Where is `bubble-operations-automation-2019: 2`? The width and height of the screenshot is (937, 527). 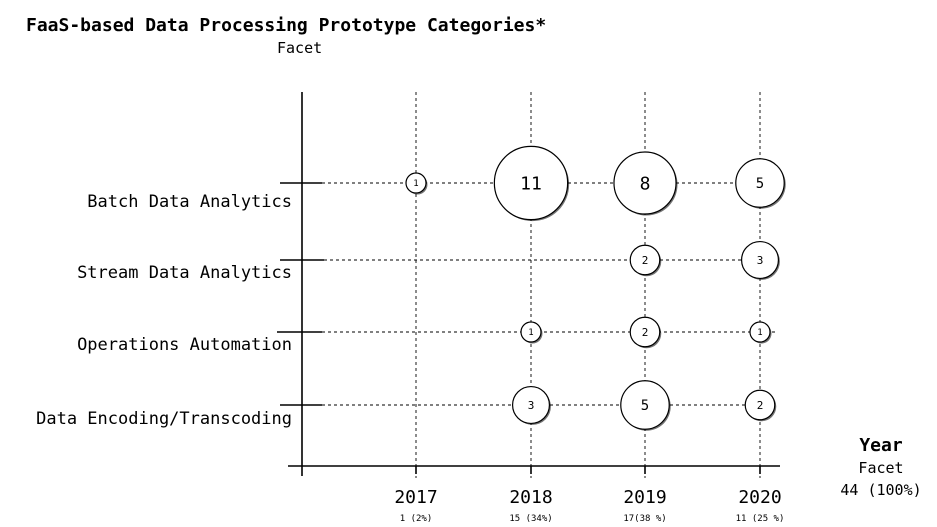 bubble-operations-automation-2019: 2 is located at coordinates (645, 332).